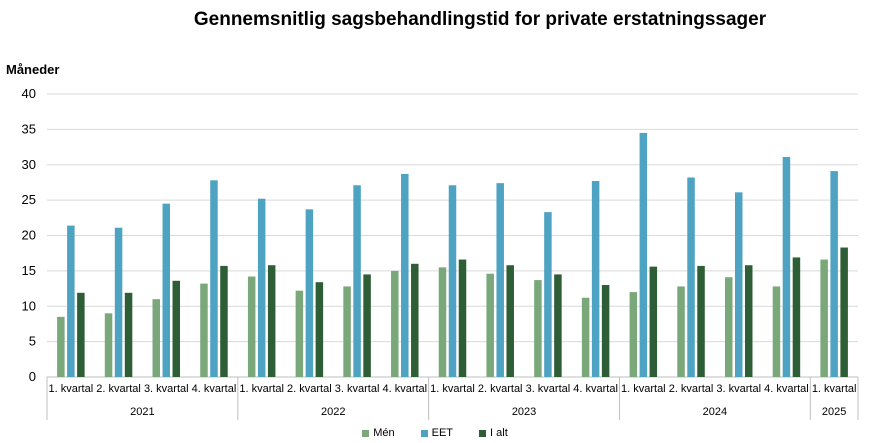 The height and width of the screenshot is (443, 870). What do you see at coordinates (29, 164) in the screenshot?
I see `y-tick-label: 30` at bounding box center [29, 164].